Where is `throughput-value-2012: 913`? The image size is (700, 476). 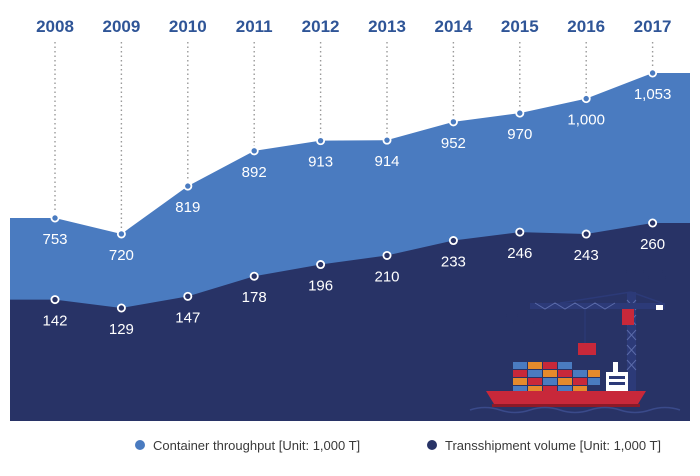 throughput-value-2012: 913 is located at coordinates (320, 162).